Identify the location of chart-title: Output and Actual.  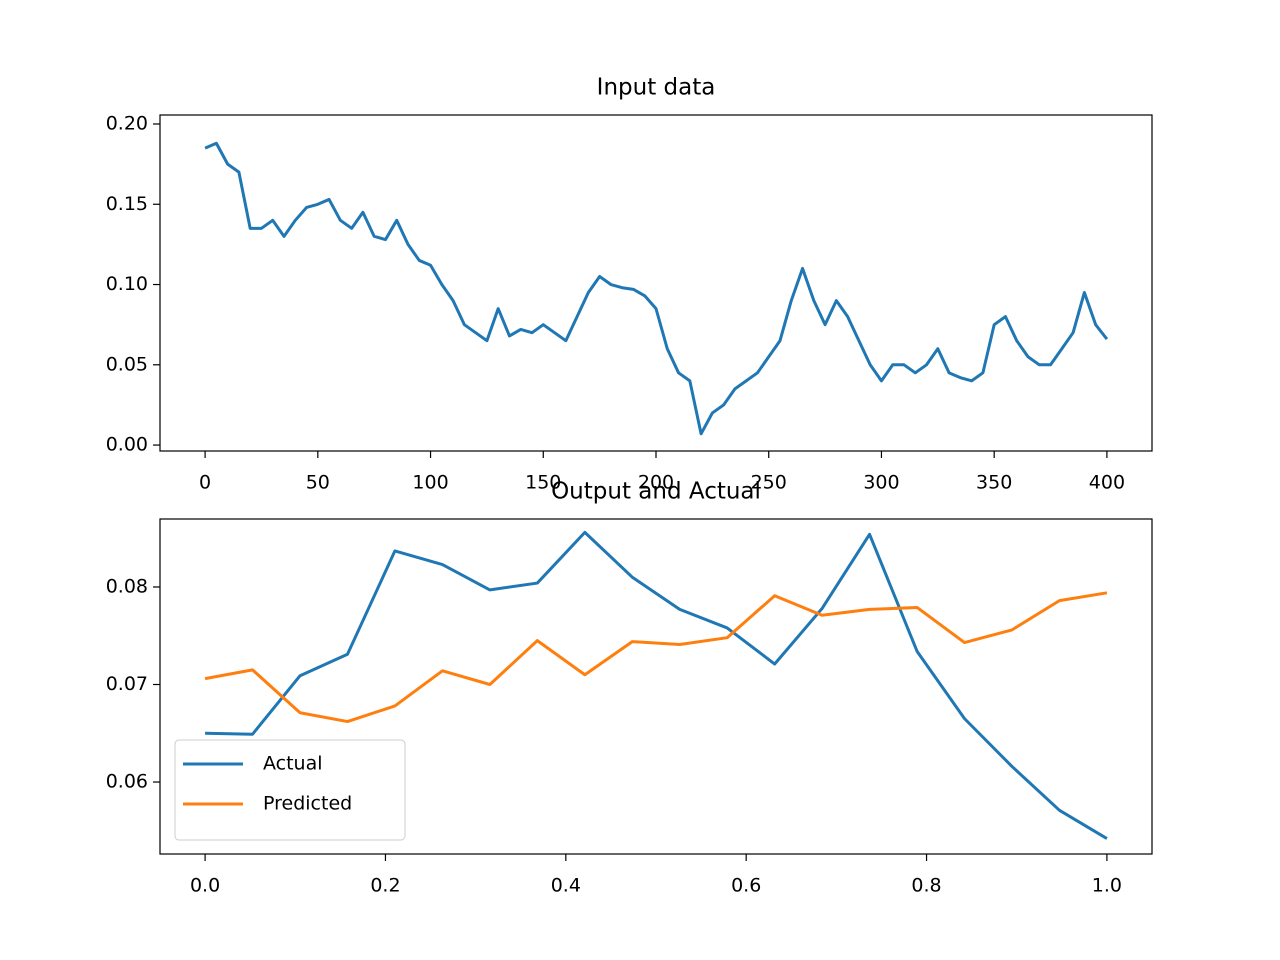
(656, 492).